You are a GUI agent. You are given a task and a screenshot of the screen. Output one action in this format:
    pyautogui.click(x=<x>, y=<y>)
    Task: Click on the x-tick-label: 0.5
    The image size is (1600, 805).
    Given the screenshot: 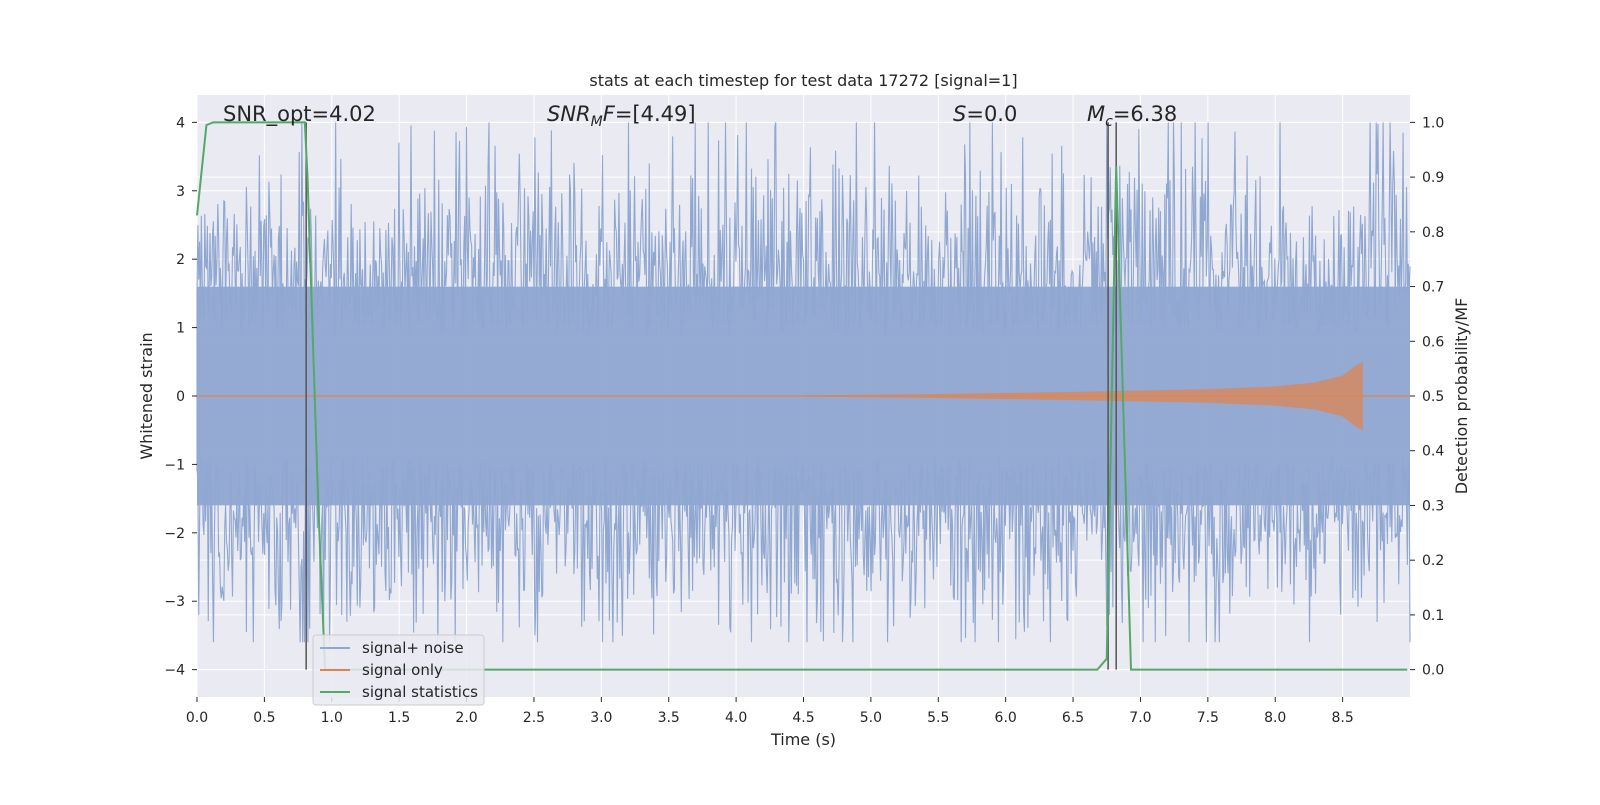 What is the action you would take?
    pyautogui.click(x=264, y=718)
    